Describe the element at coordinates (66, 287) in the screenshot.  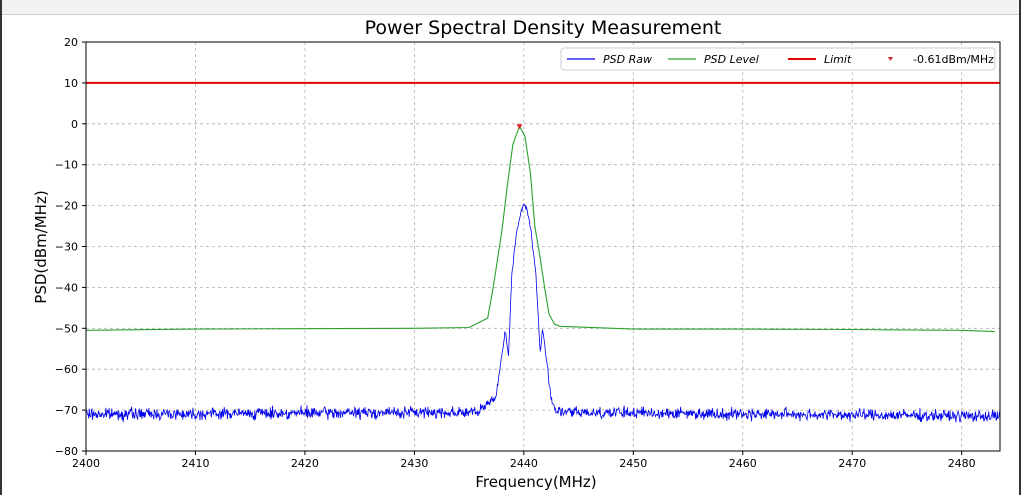
I see `y-tick-label: −40` at that location.